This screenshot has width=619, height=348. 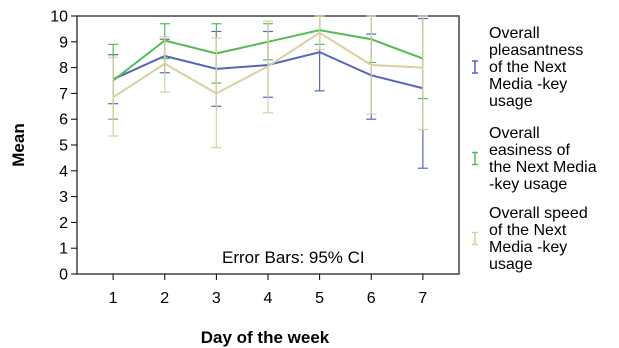 What do you see at coordinates (293, 257) in the screenshot?
I see `error-bars-annotation: Error Bars: 95% CI` at bounding box center [293, 257].